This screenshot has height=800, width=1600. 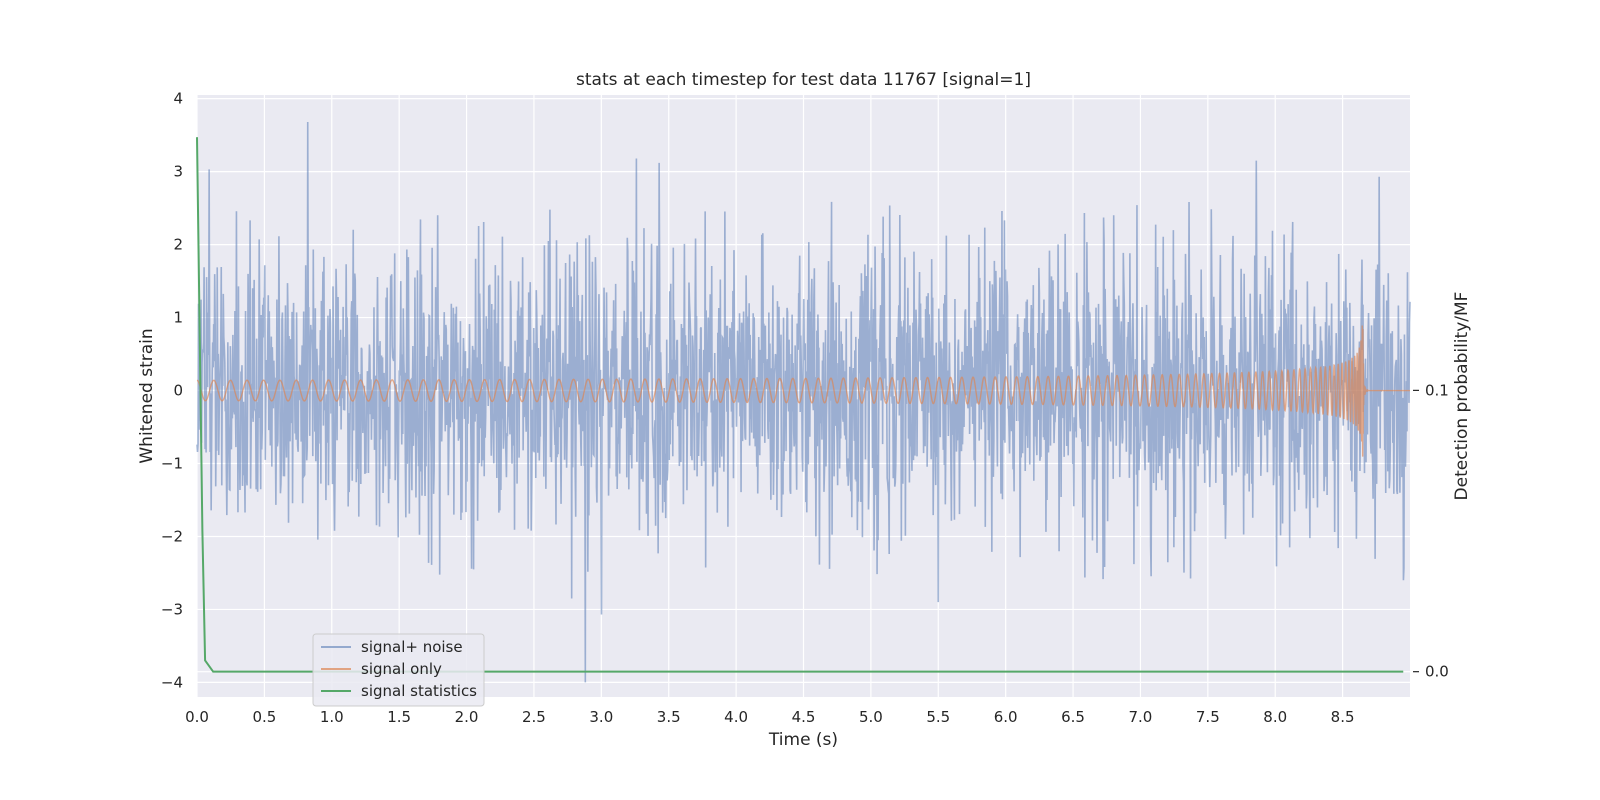 What do you see at coordinates (147, 395) in the screenshot?
I see `y-axis-label: Whitened strain` at bounding box center [147, 395].